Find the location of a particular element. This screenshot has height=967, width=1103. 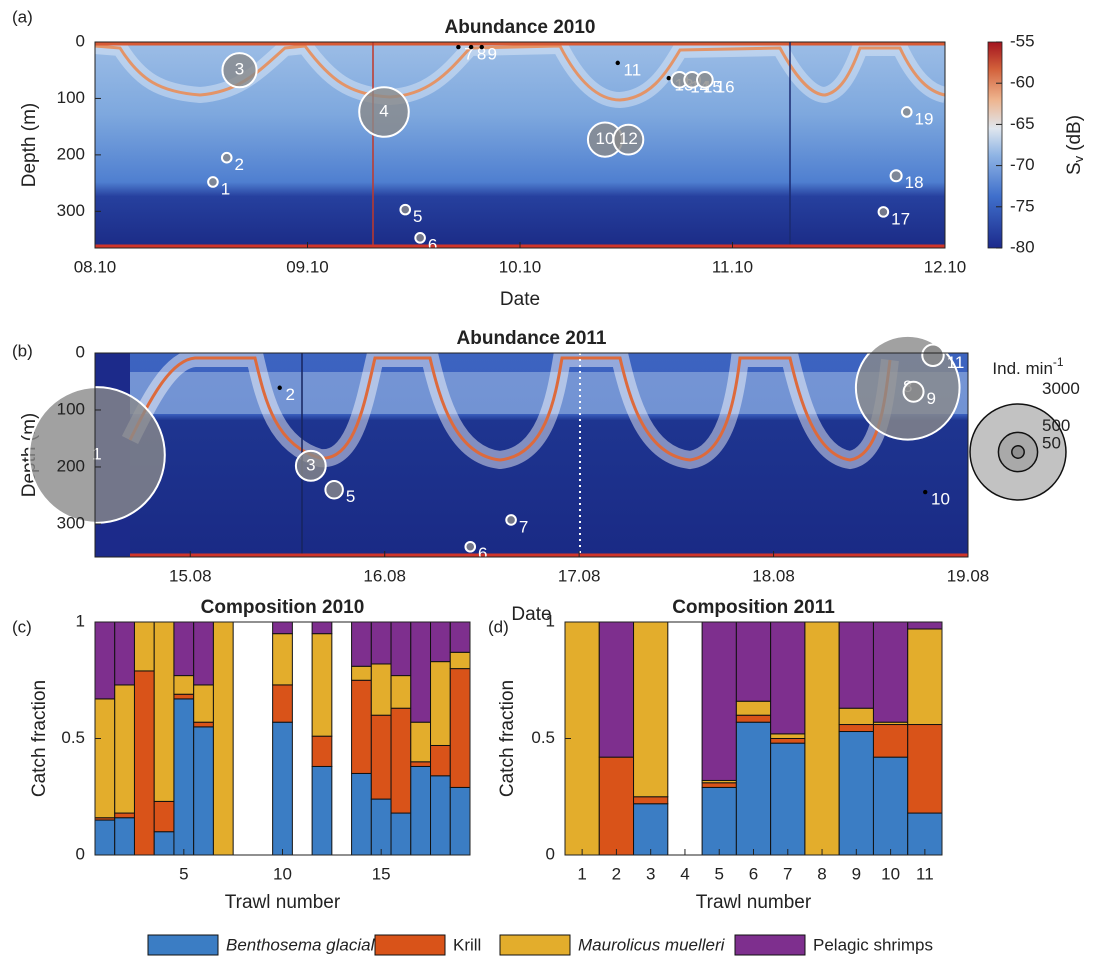

trawl-label: 12 is located at coordinates (628, 138).